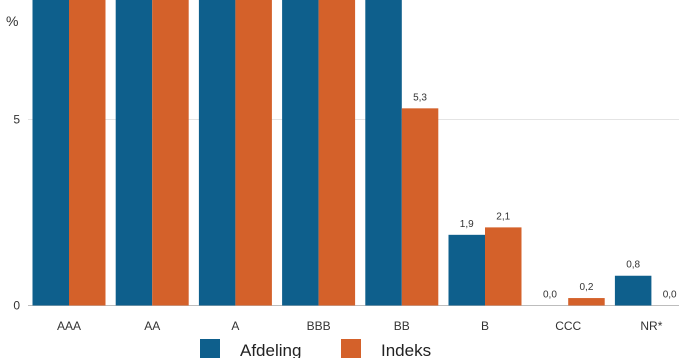 The image size is (679, 358). I want to click on y-tick-label: 0, so click(16, 306).